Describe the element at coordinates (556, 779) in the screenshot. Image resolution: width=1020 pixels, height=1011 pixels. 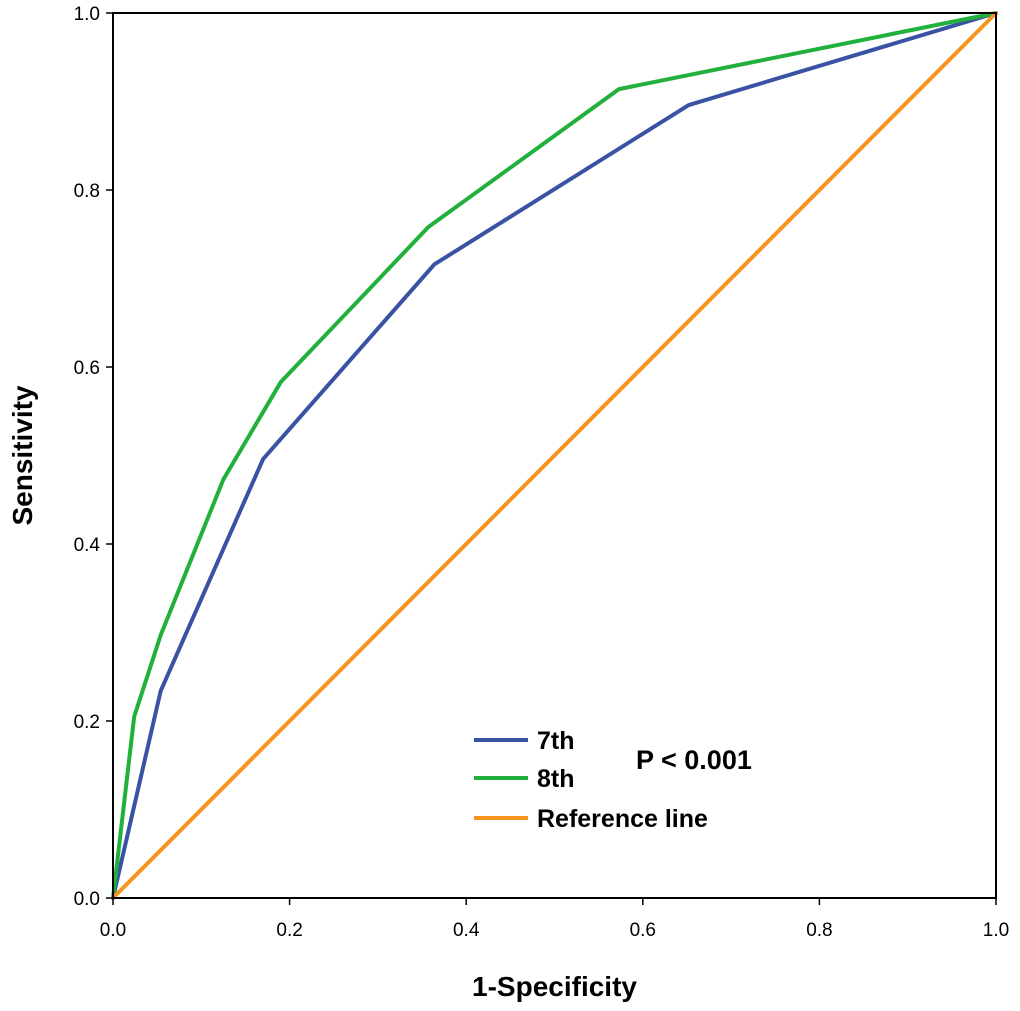
I see `legend-label-8th: 8th` at that location.